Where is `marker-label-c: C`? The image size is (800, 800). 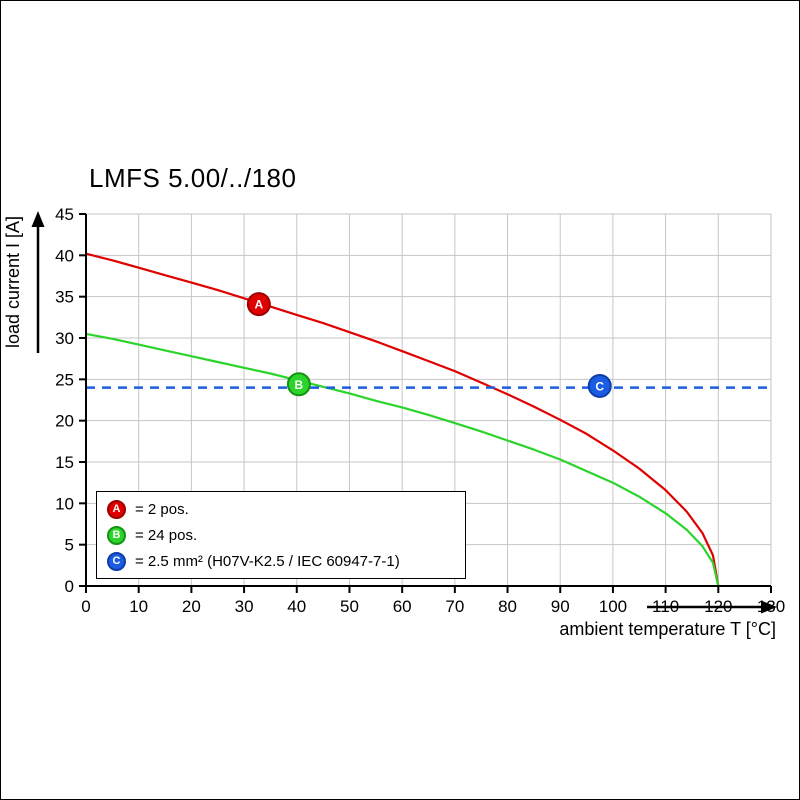 marker-label-c: C is located at coordinates (599, 386).